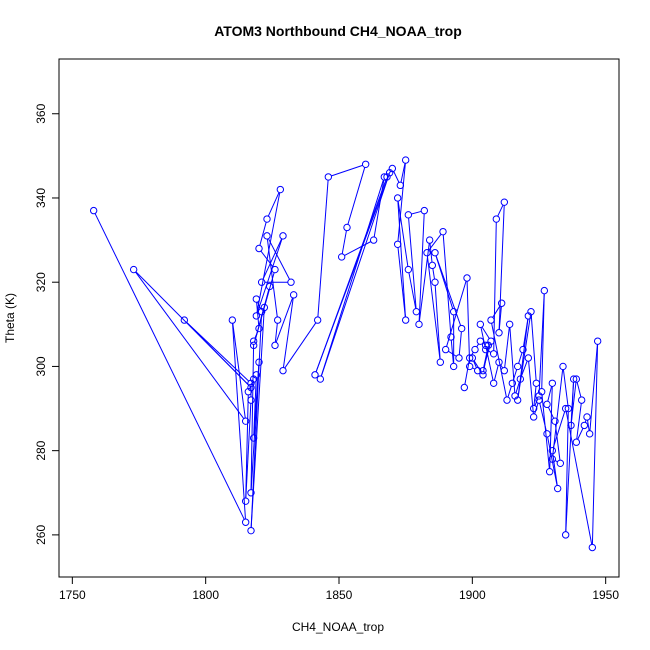 This screenshot has width=650, height=650. I want to click on x-axis: 1750 1800 1850 1900 1950, so click(339, 589).